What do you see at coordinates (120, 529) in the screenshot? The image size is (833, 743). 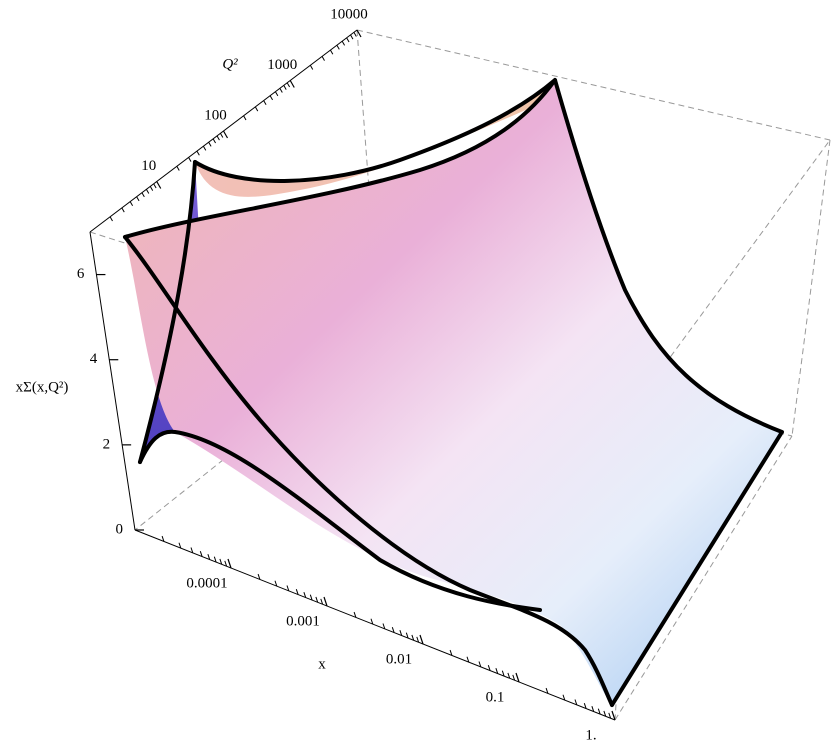 I see `z-tick-label: 0` at bounding box center [120, 529].